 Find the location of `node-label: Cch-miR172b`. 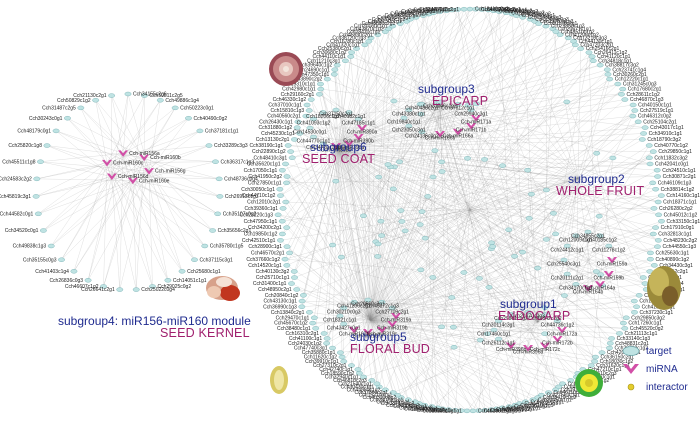

node-label: Cch-miR172b is located at coordinates (557, 344).